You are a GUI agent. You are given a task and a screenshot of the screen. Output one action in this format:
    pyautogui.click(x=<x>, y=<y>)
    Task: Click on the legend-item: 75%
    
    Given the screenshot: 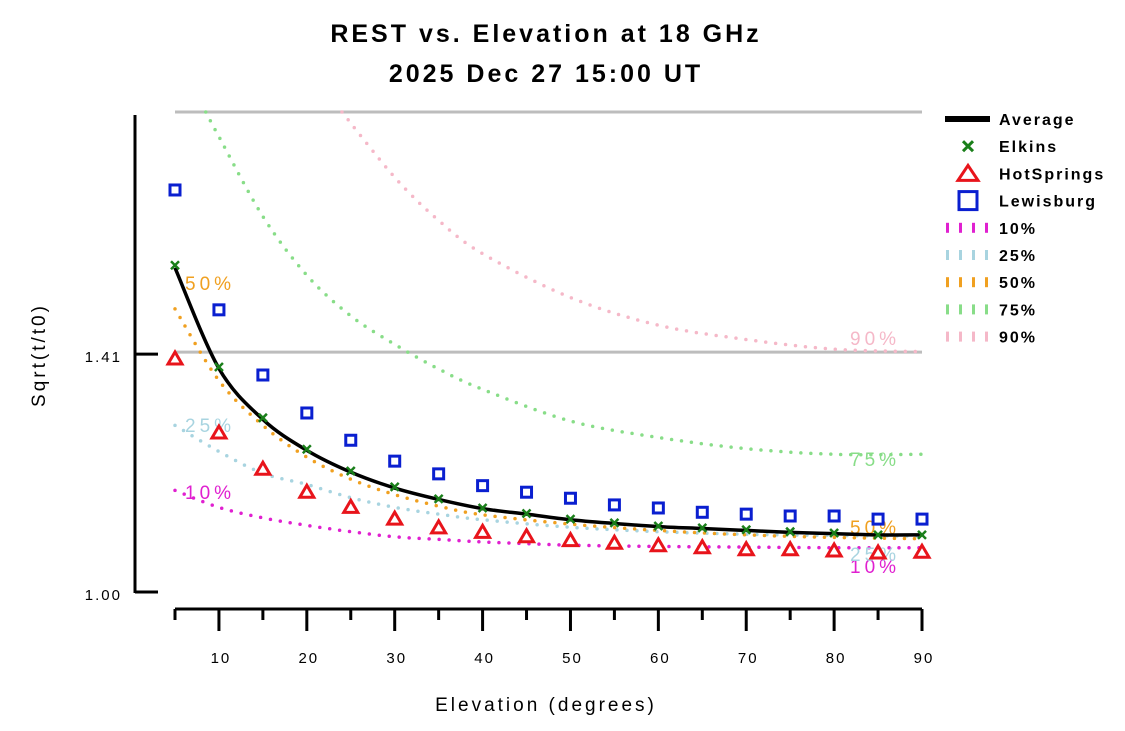 What is the action you would take?
    pyautogui.click(x=991, y=310)
    